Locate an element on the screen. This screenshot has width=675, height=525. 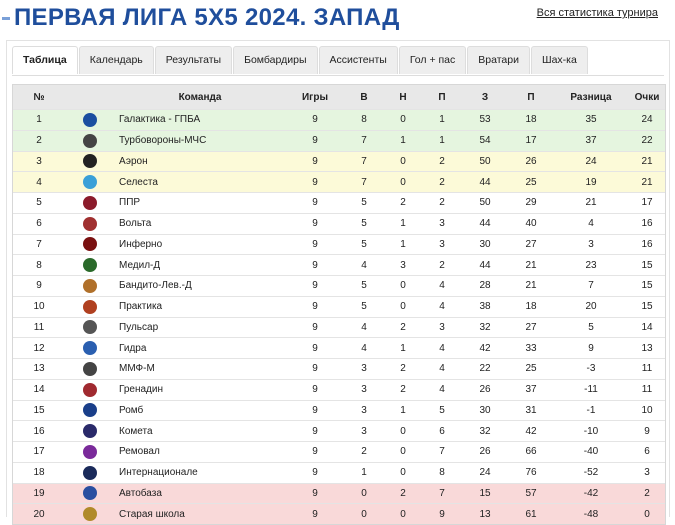
table-cell: 32 is located at coordinates (485, 431).